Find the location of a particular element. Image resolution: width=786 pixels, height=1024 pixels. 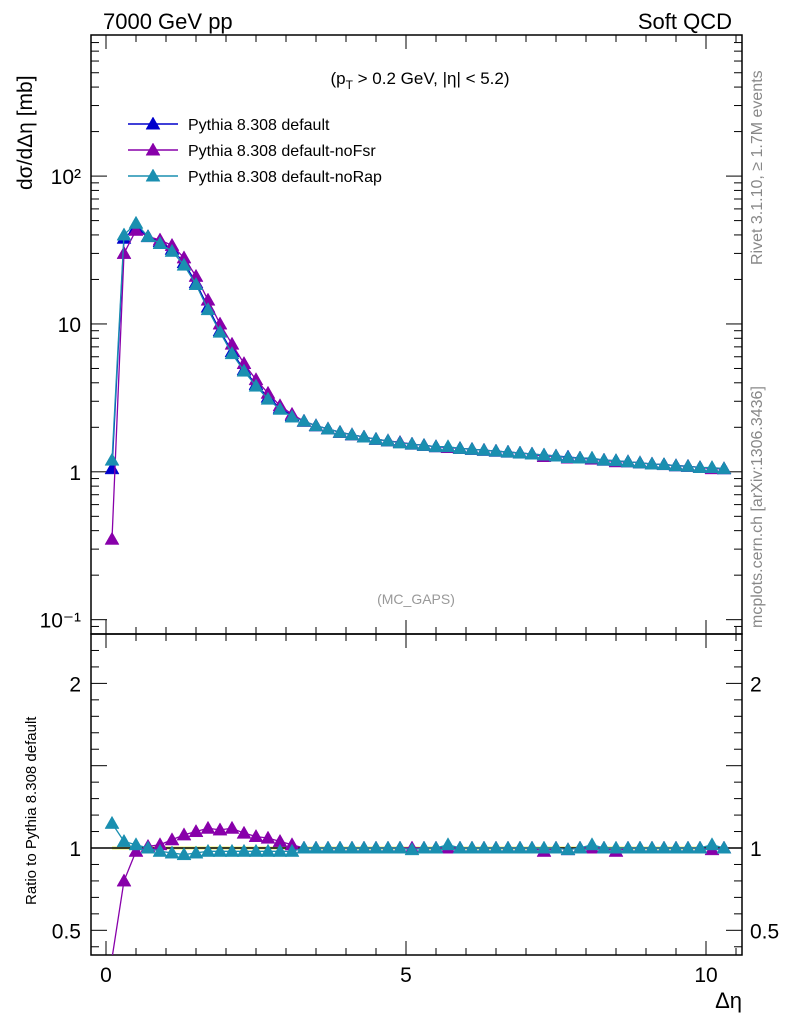

x-tick-label: 5 is located at coordinates (406, 975).